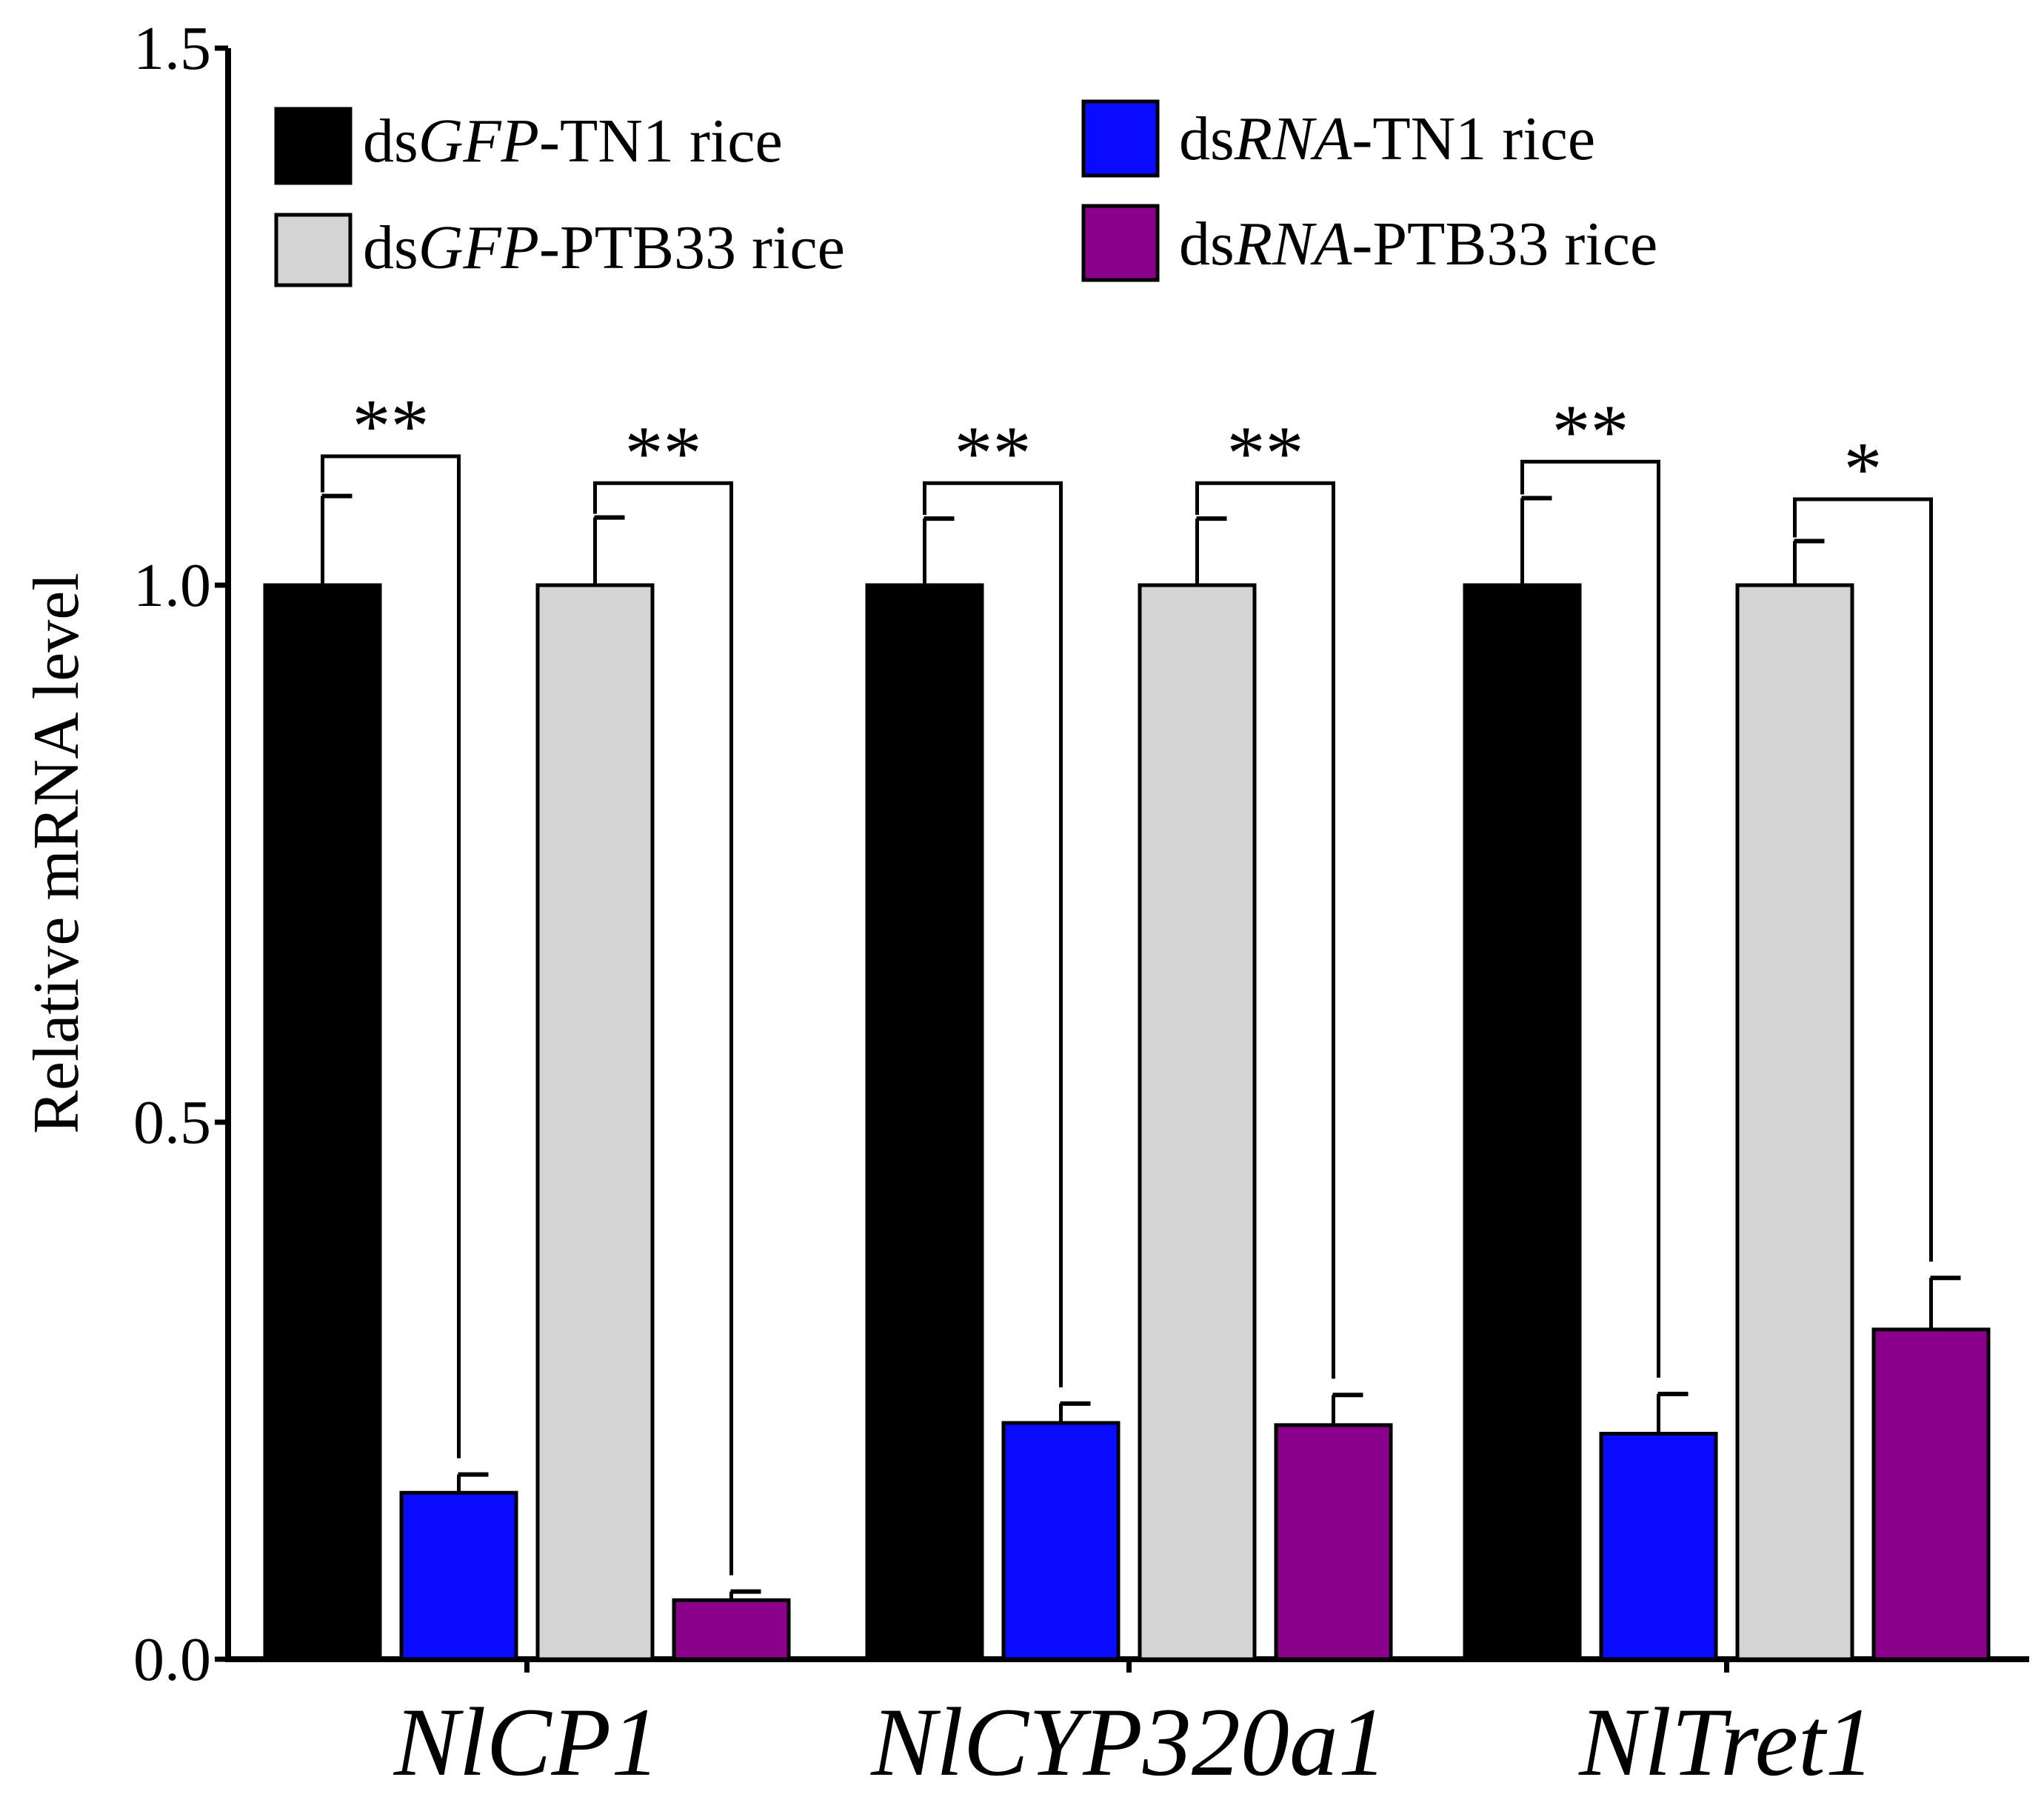 This screenshot has width=2044, height=1797. What do you see at coordinates (1120, 138) in the screenshot?
I see `legend-swatch-rna-tn1` at bounding box center [1120, 138].